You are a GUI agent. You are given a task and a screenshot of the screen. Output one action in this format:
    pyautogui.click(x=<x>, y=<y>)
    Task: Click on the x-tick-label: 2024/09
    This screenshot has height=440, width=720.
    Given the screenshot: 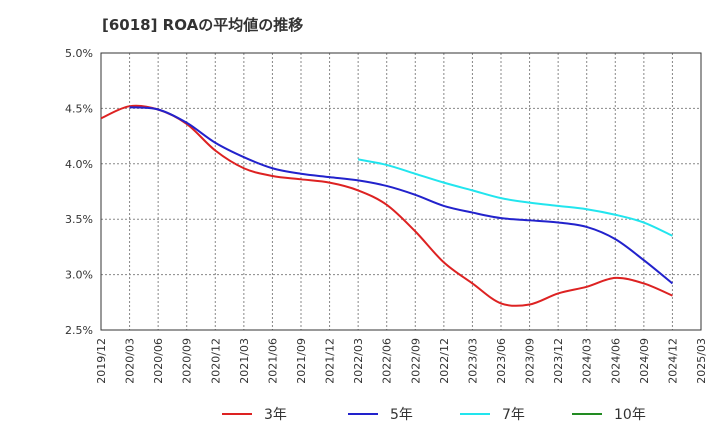 What is the action you would take?
    pyautogui.click(x=644, y=361)
    